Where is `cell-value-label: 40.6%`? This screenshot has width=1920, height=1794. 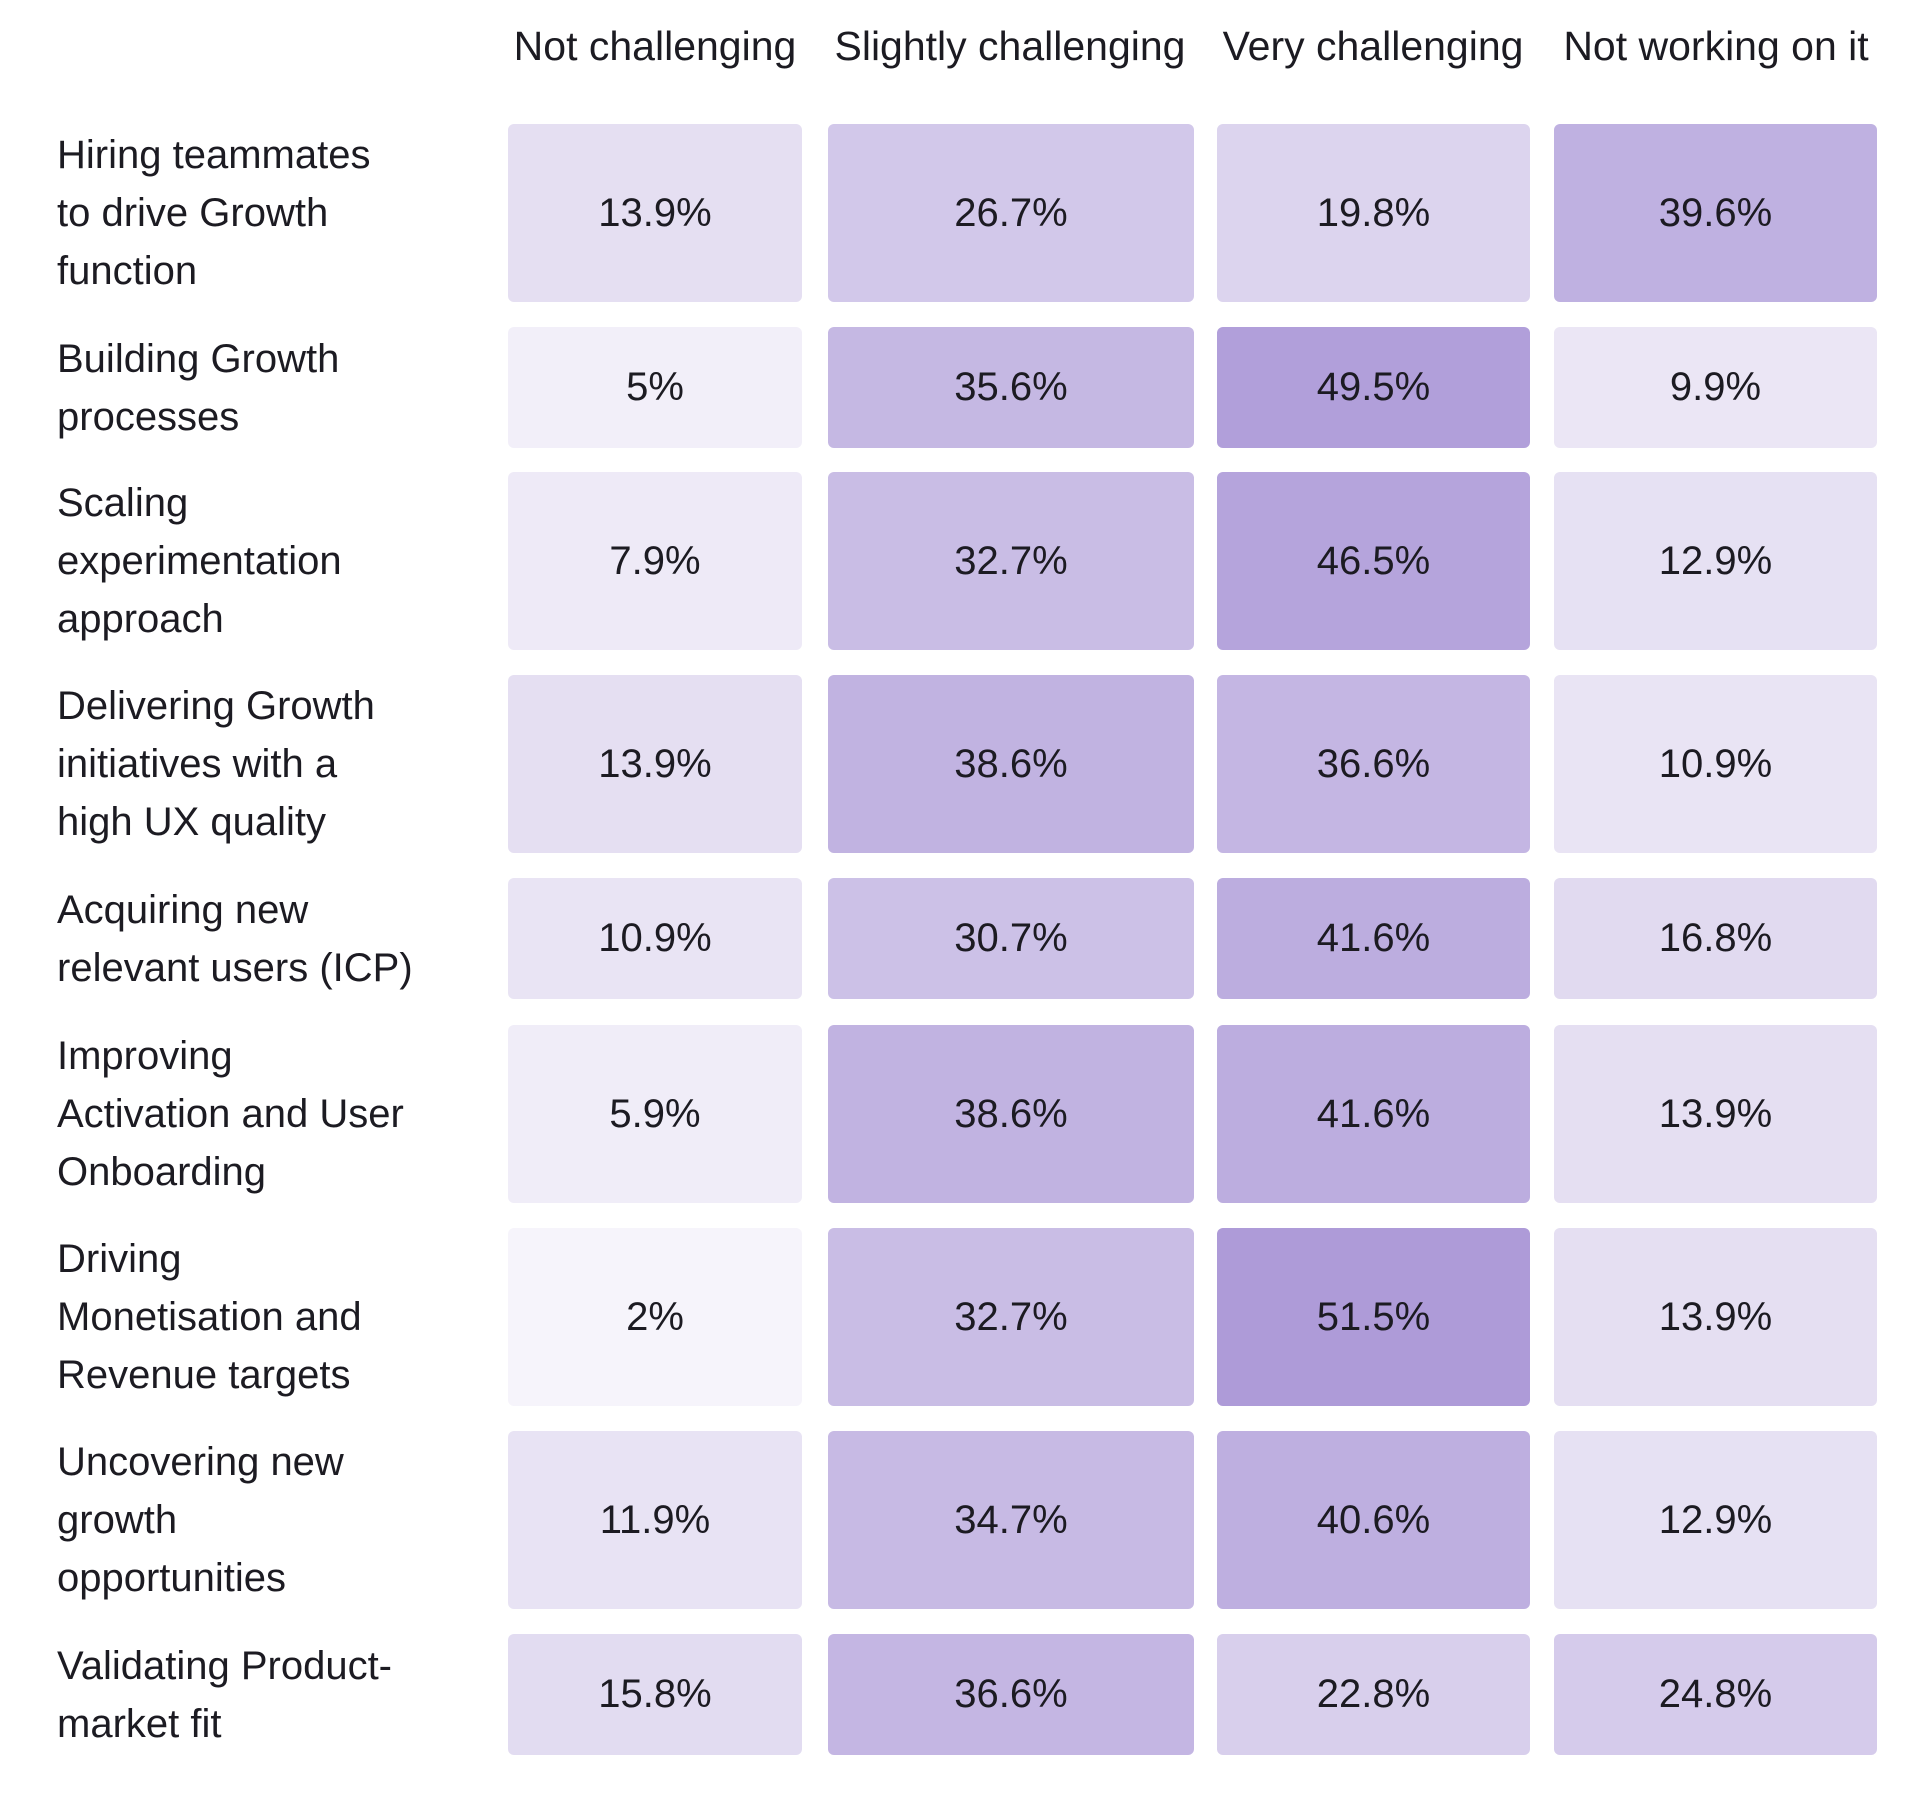 cell-value-label: 40.6% is located at coordinates (1373, 1519).